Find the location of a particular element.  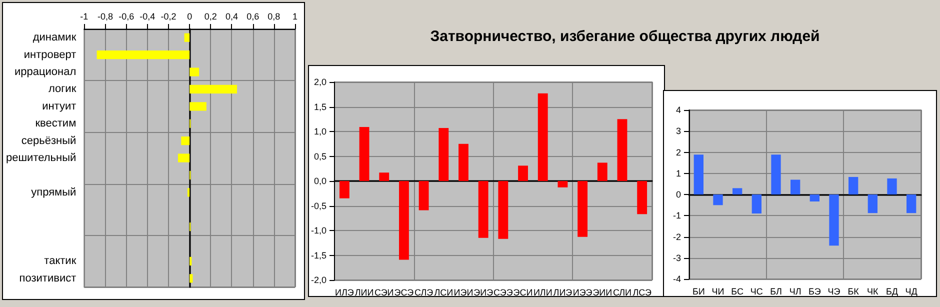

x-tick-label: ИЛЭ is located at coordinates (344, 293).